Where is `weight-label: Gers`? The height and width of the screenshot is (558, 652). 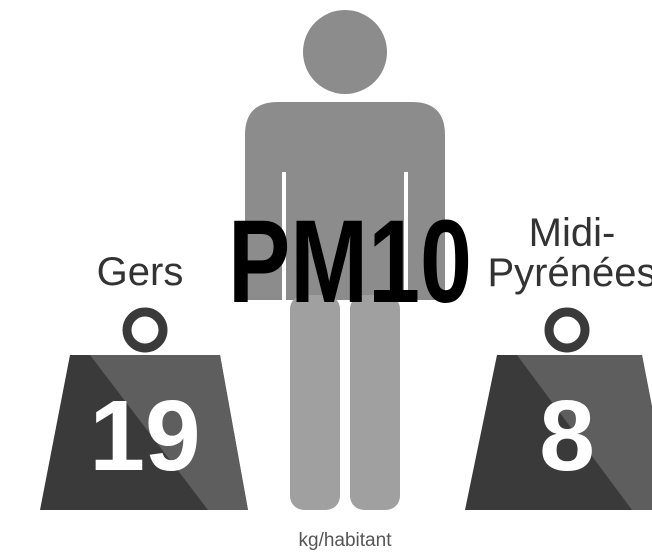 weight-label: Gers is located at coordinates (140, 272).